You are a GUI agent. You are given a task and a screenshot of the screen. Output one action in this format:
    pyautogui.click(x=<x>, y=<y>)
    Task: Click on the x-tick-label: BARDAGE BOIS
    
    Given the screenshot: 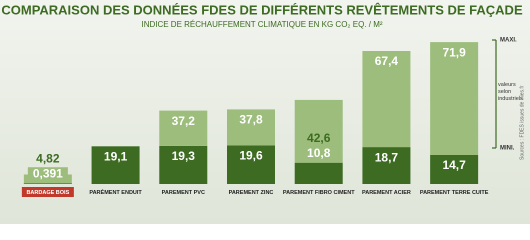 What is the action you would take?
    pyautogui.click(x=47, y=193)
    